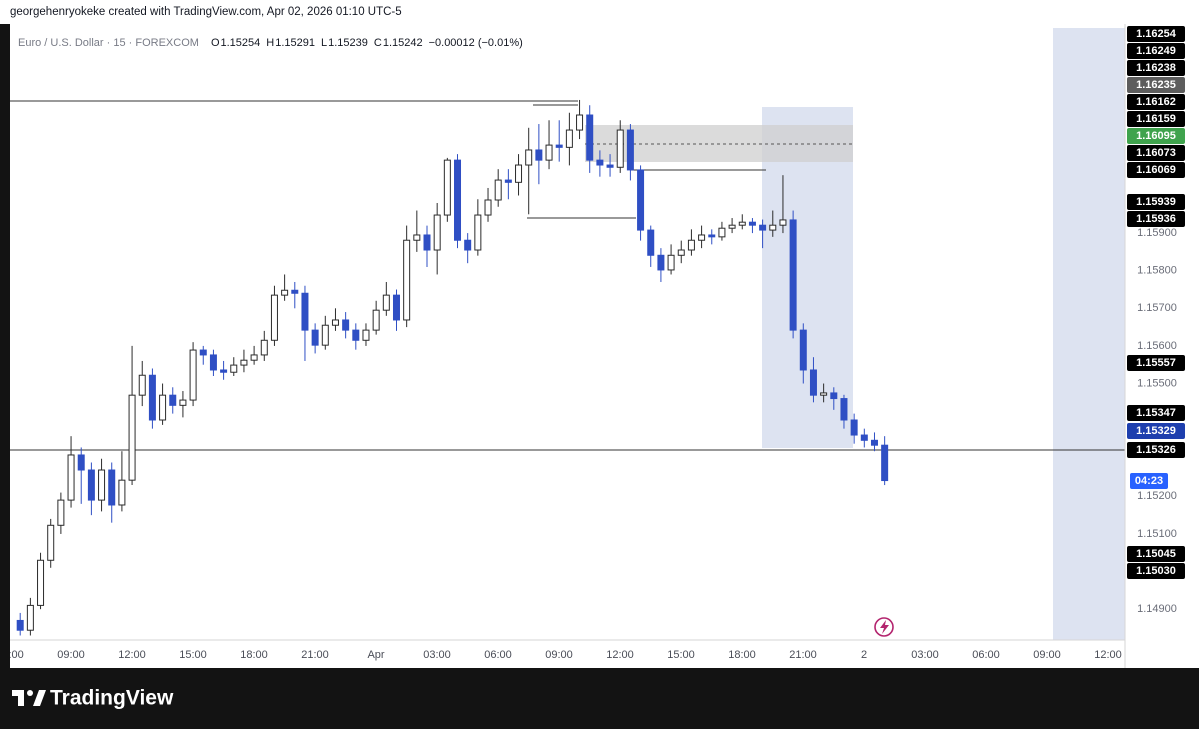 The height and width of the screenshot is (729, 1199). Describe the element at coordinates (1157, 534) in the screenshot. I see `y-tick-label: 1.15100` at that location.